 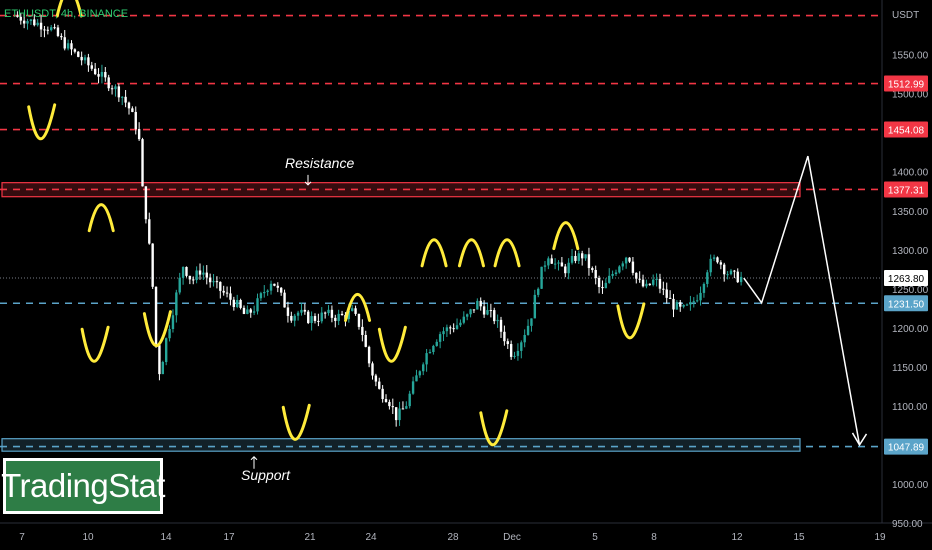 I want to click on y-tick-label-3: 1100.00, so click(x=910, y=407).